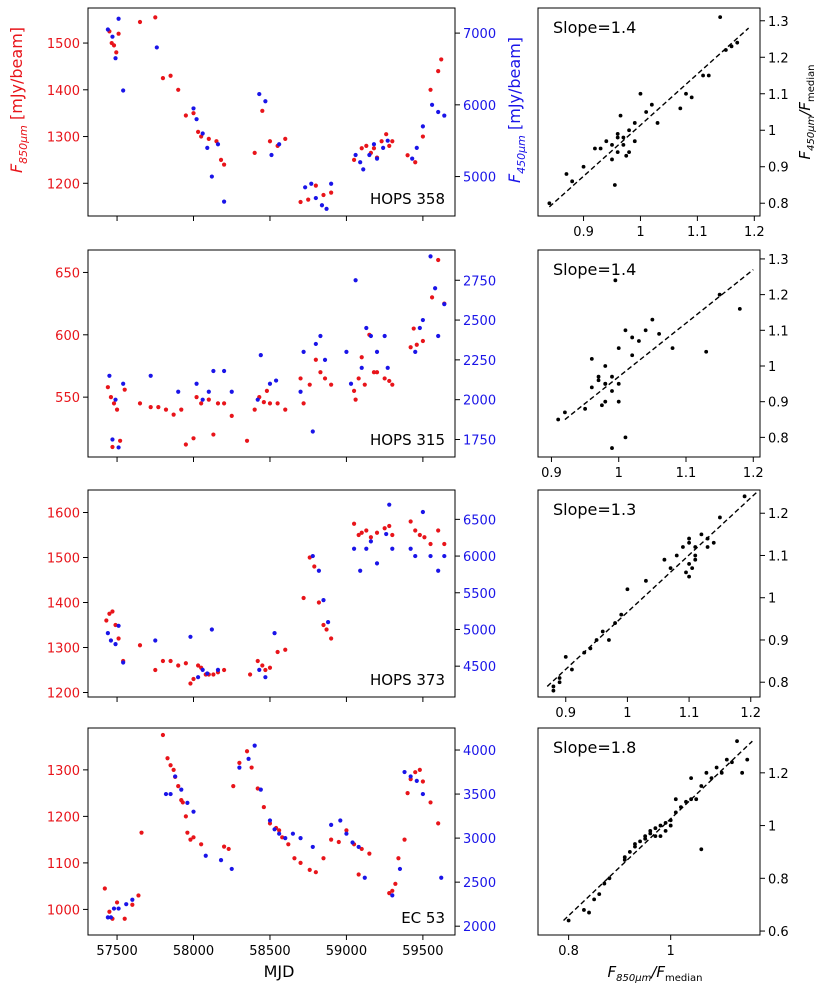  I want to click on y-right-tick-label: 5000, so click(479, 630).